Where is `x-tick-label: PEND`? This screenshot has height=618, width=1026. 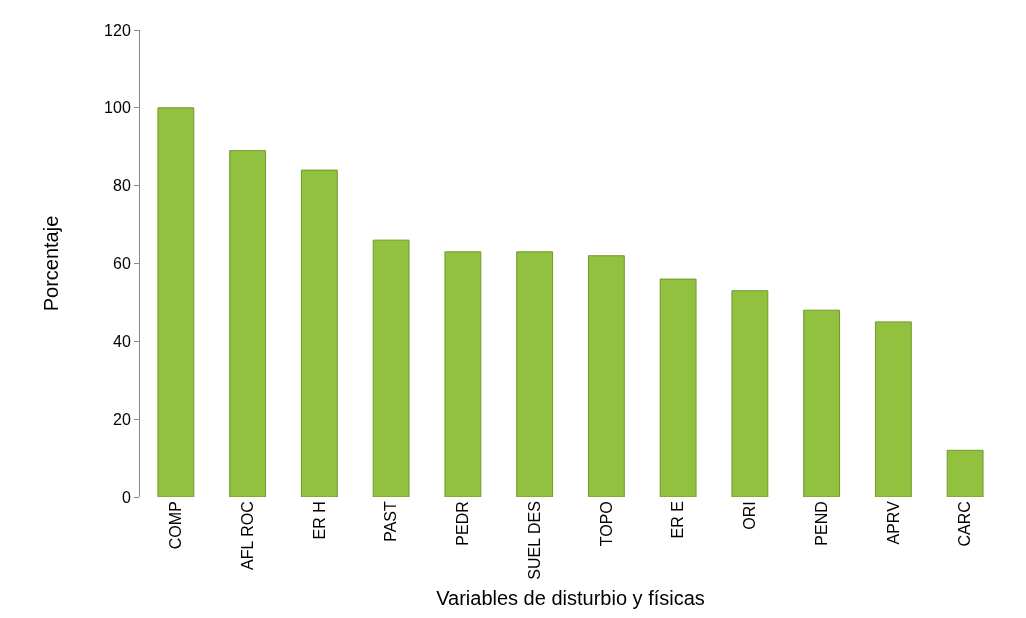 x-tick-label: PEND is located at coordinates (821, 523).